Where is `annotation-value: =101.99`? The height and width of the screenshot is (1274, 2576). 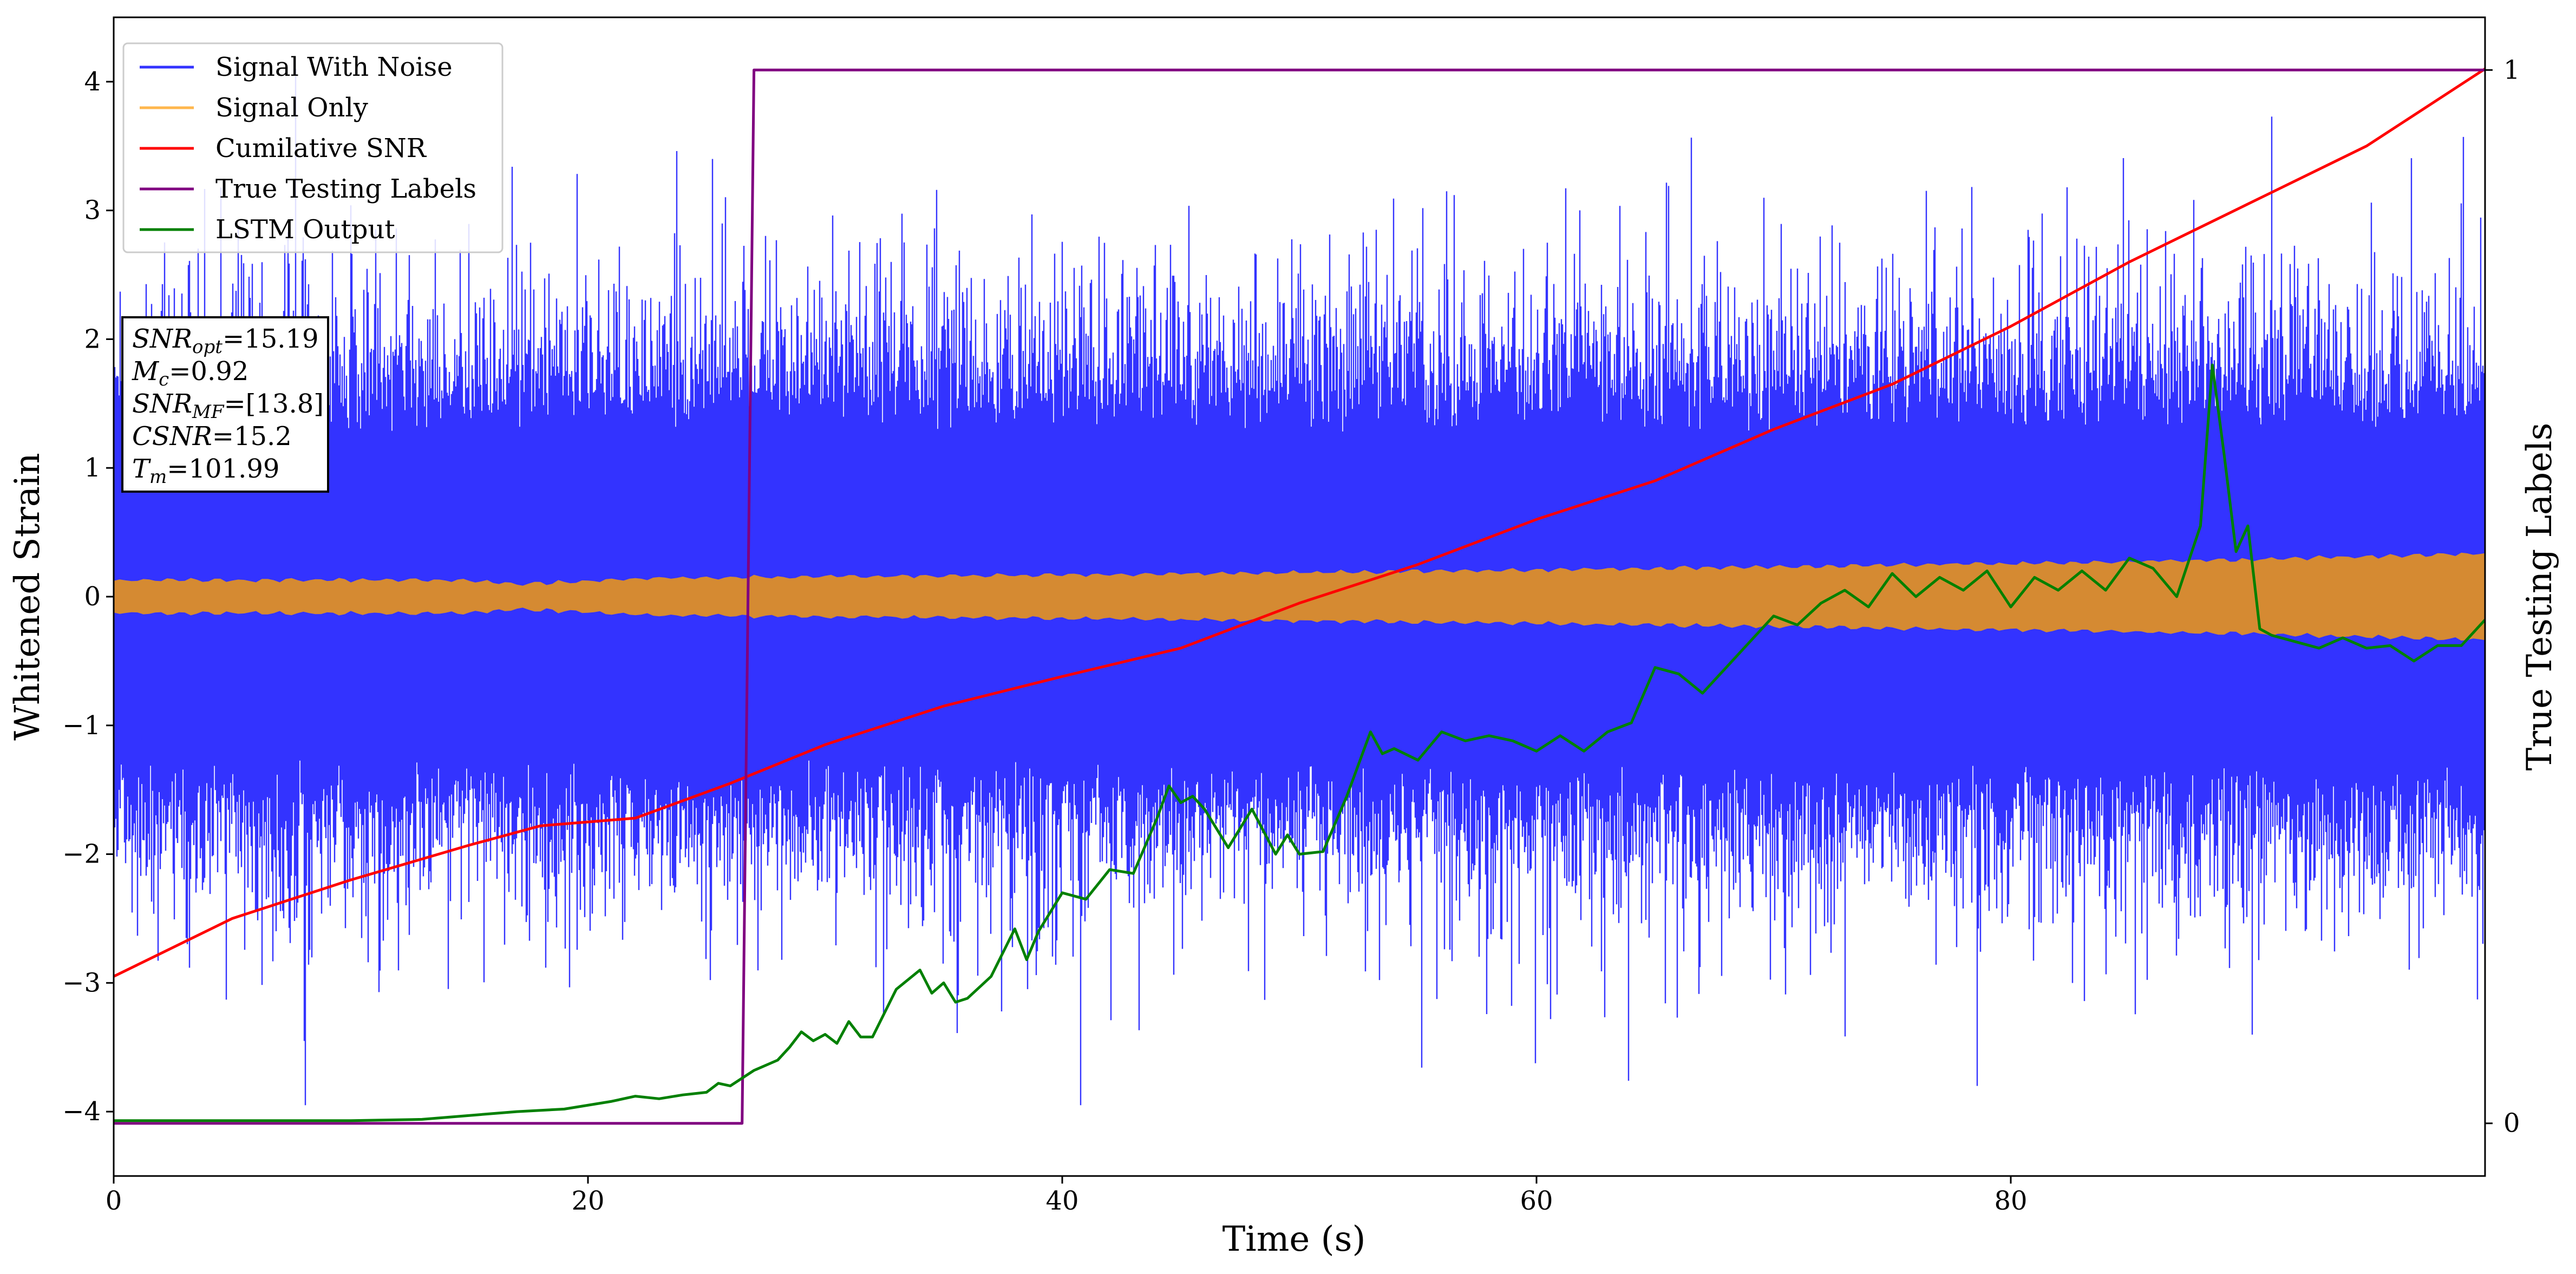
annotation-value: =101.99 is located at coordinates (223, 469).